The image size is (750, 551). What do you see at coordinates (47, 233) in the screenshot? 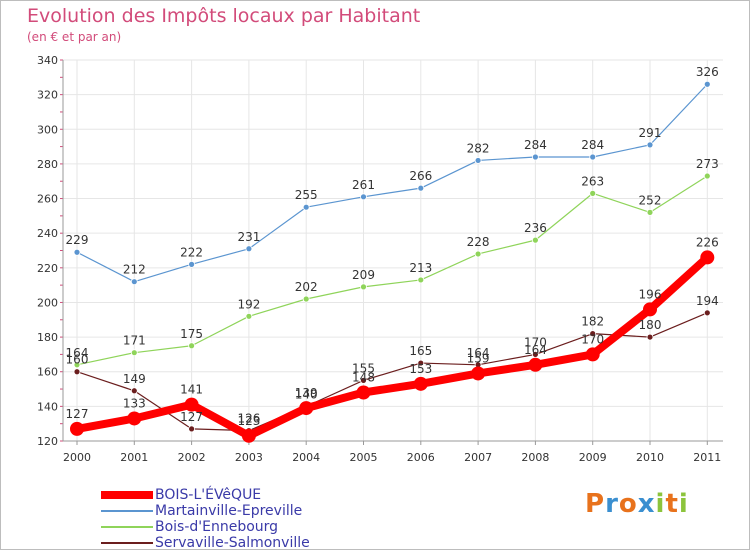
I see `y-tick-label: 240` at bounding box center [47, 233].